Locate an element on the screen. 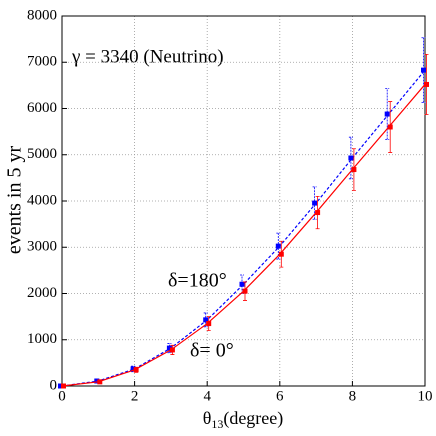  y-tick-label: 6000 is located at coordinates (42, 108).